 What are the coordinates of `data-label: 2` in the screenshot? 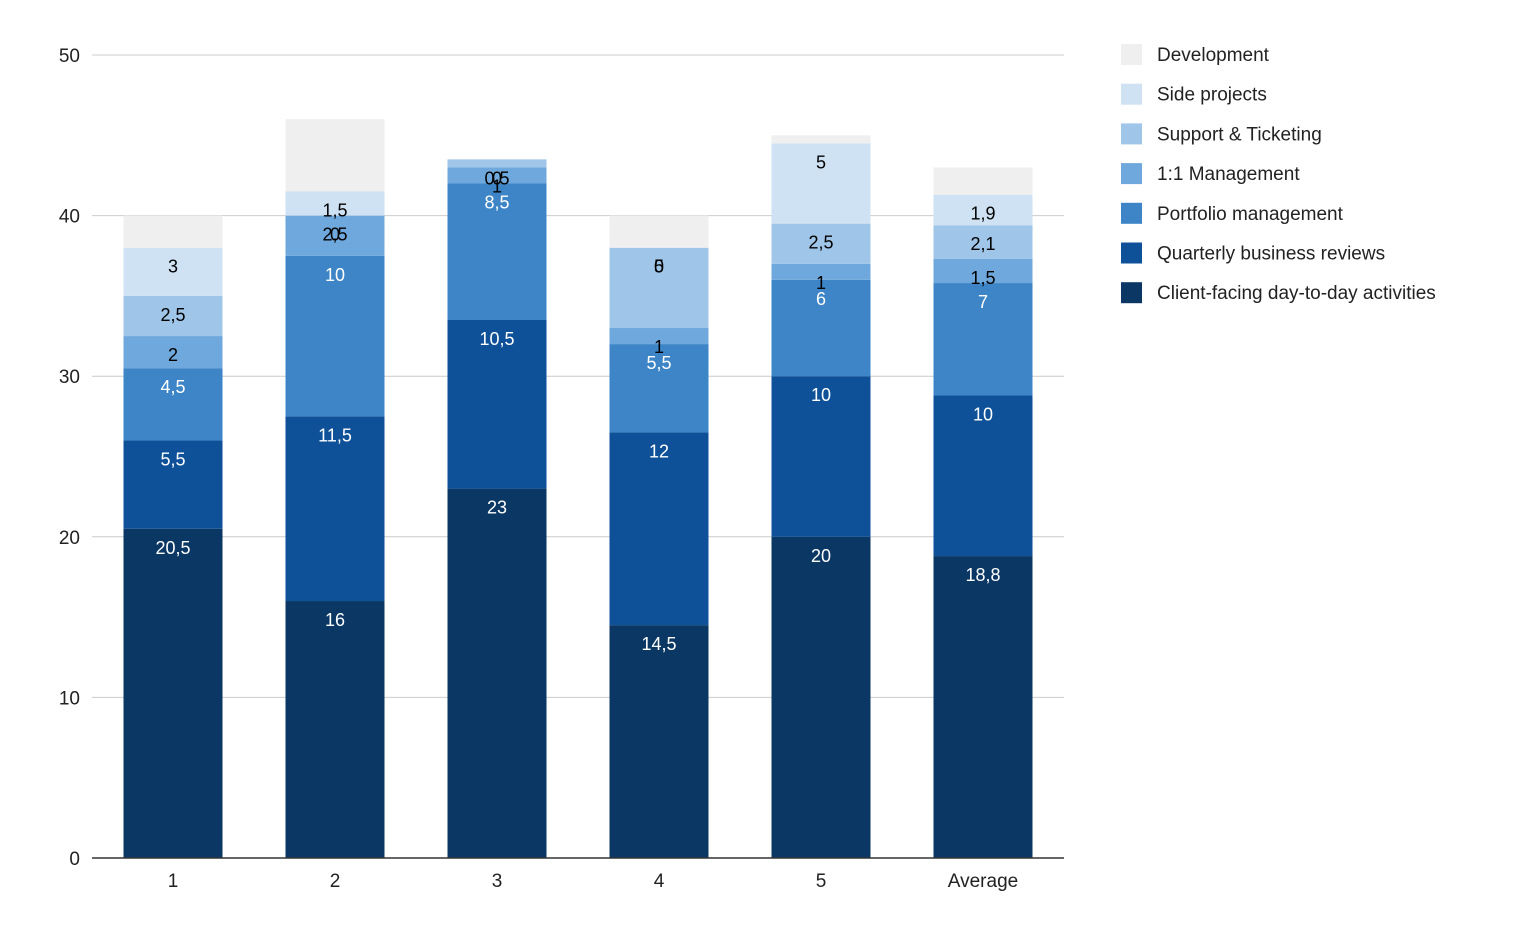 It's located at (173, 355).